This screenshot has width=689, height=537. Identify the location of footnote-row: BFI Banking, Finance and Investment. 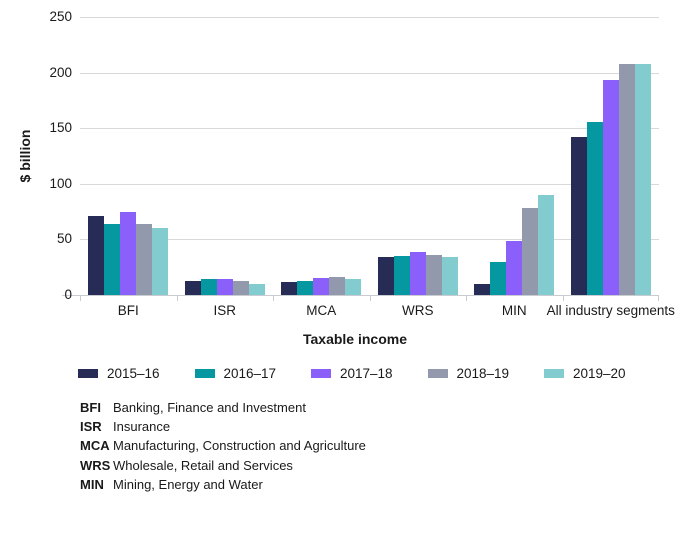
(223, 407).